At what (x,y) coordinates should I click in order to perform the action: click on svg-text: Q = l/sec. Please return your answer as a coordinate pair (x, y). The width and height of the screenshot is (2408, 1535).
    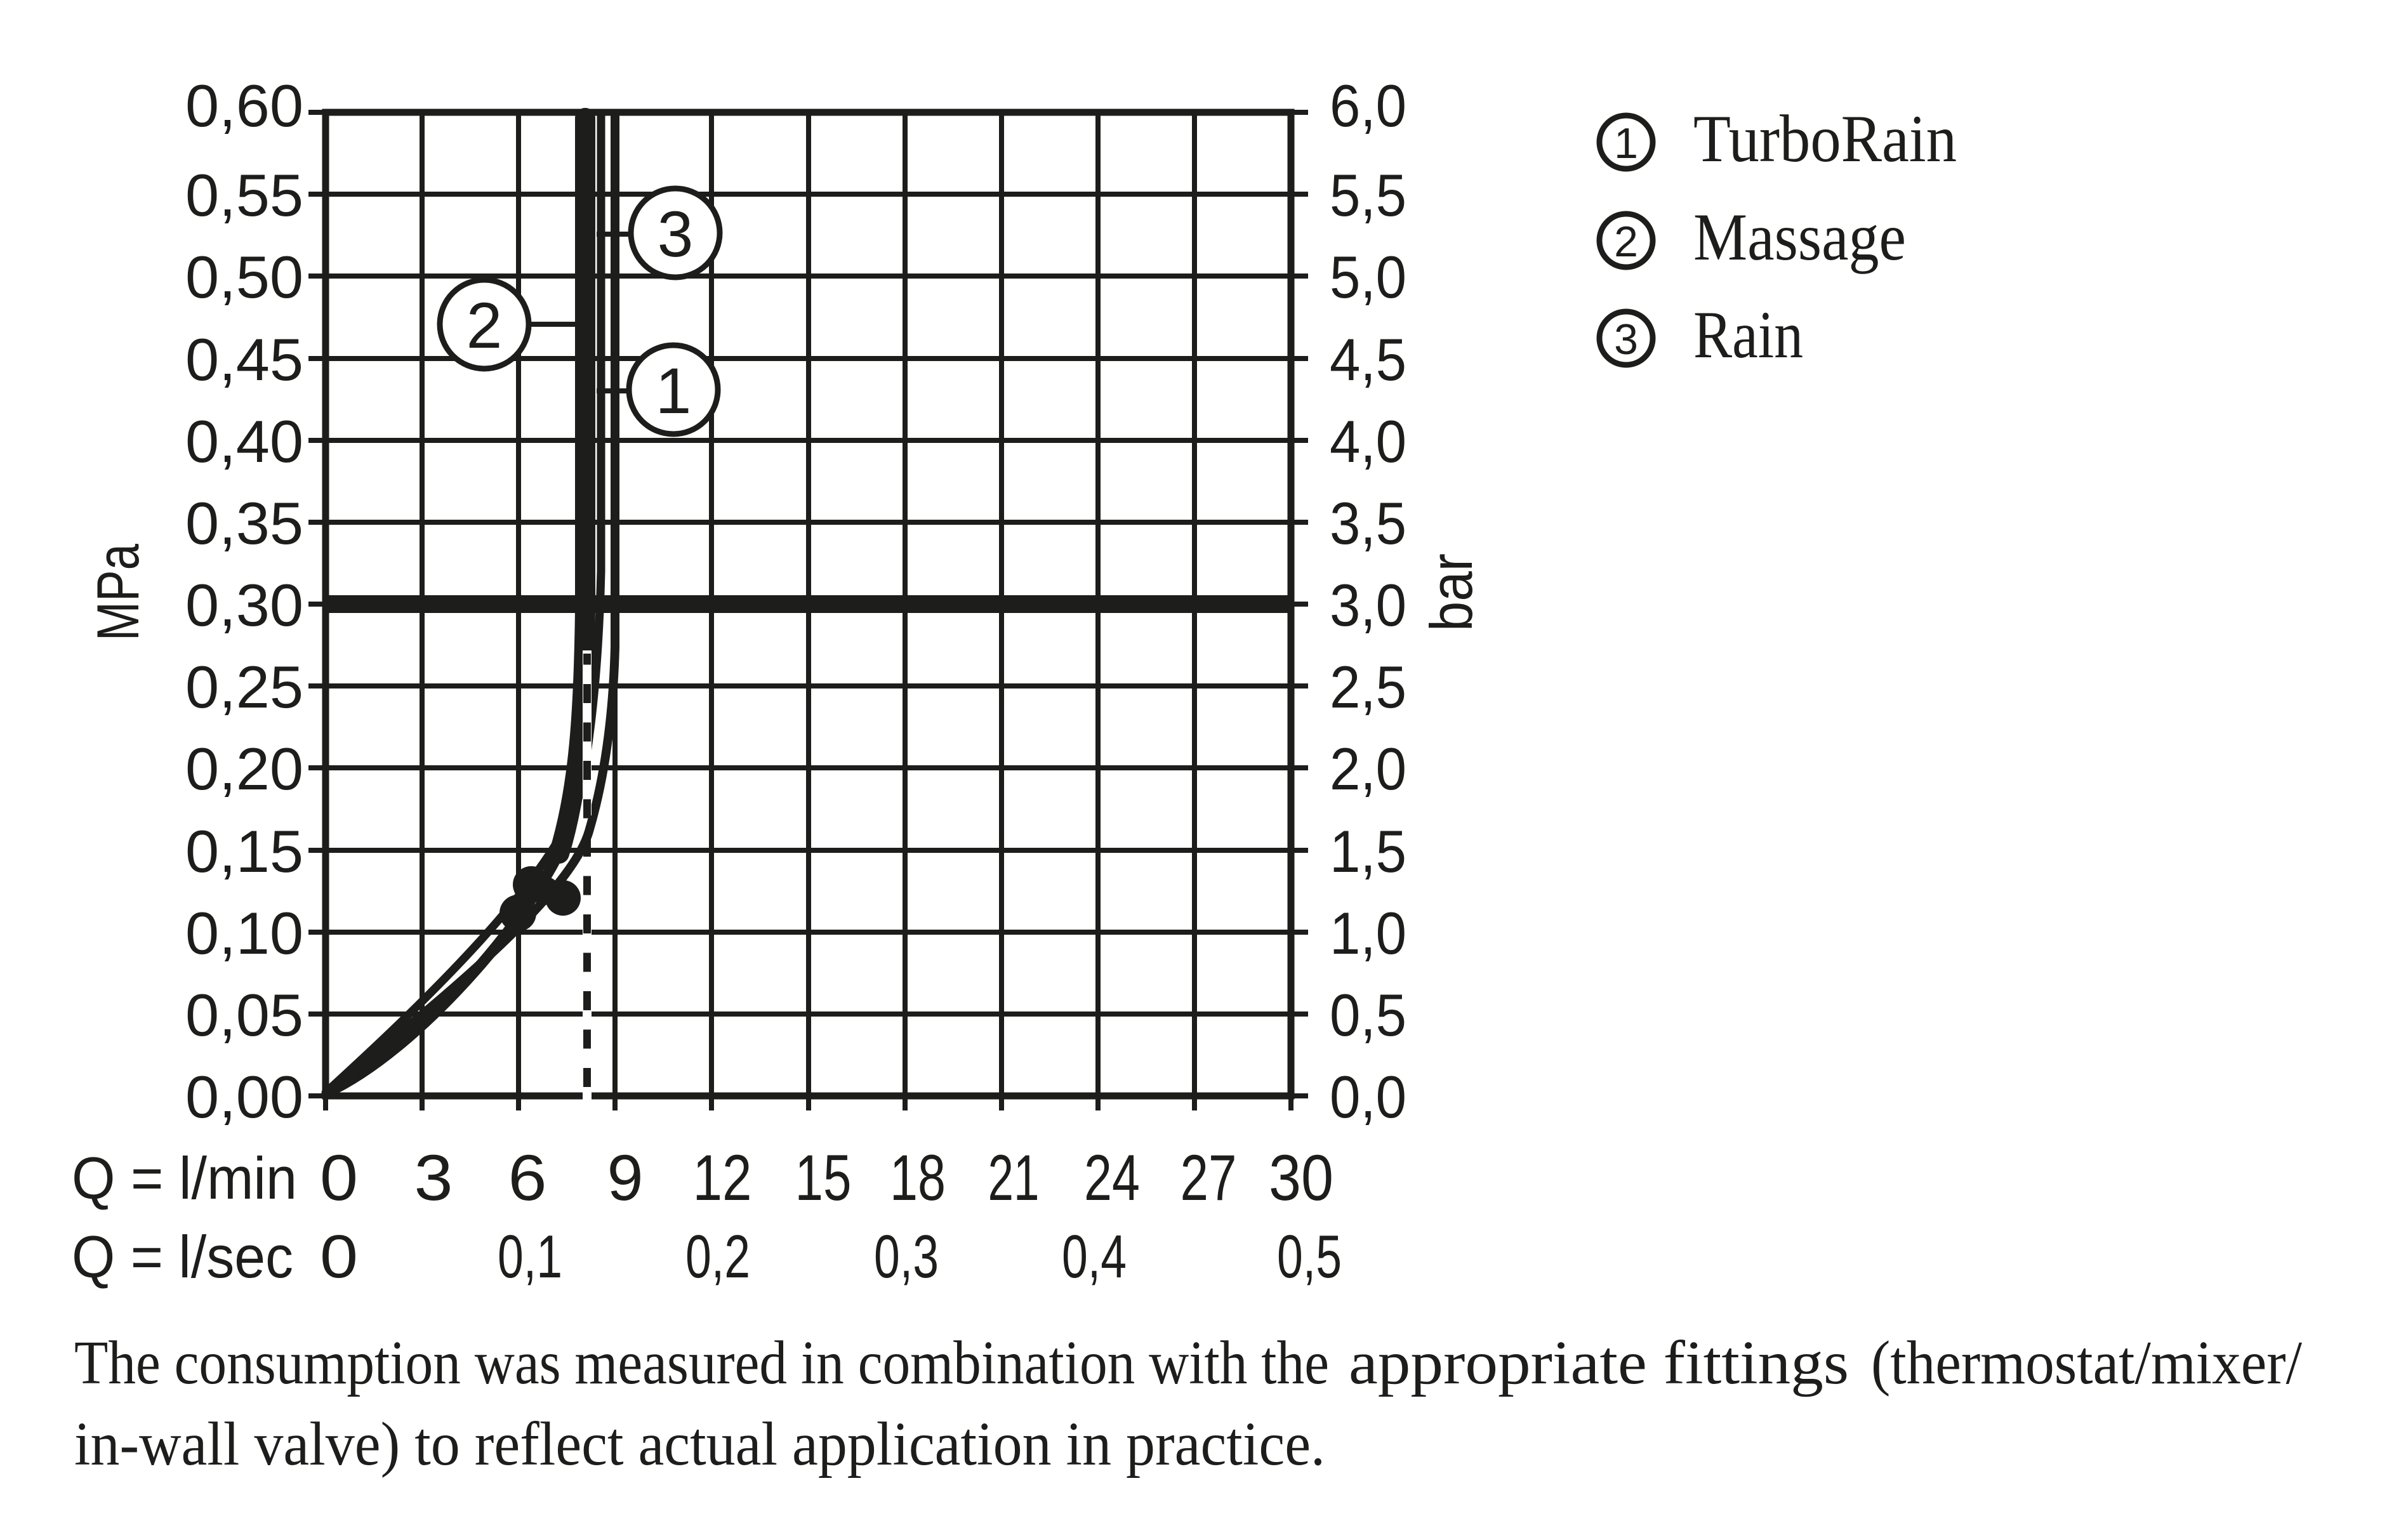
    Looking at the image, I should click on (182, 1256).